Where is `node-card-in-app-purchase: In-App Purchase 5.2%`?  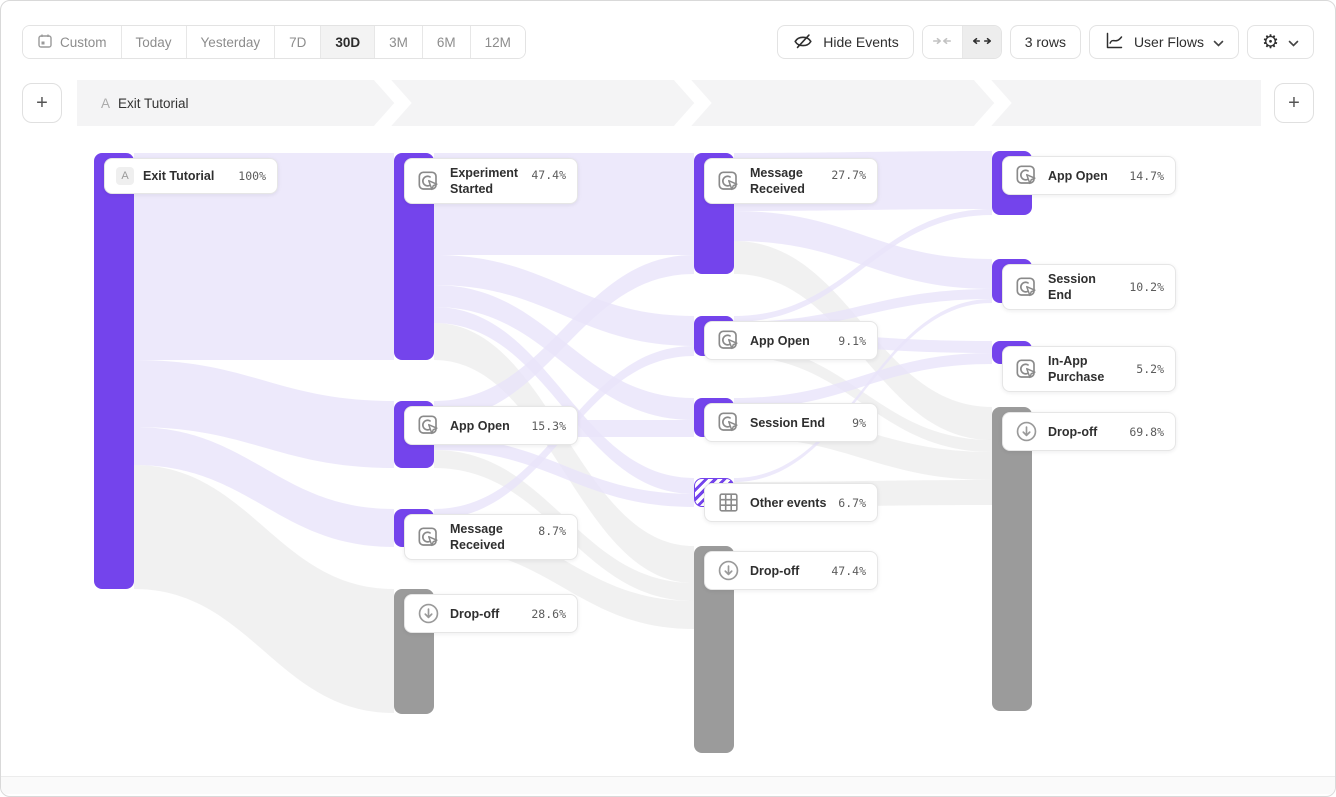 node-card-in-app-purchase: In-App Purchase 5.2% is located at coordinates (1089, 369).